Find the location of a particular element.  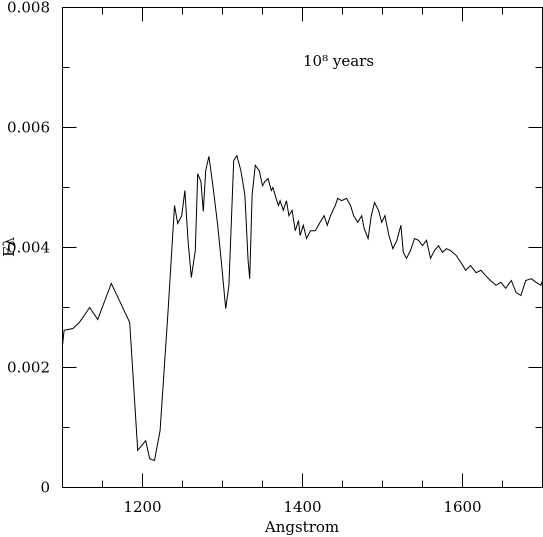

x-tick-label: 1600 is located at coordinates (462, 507).